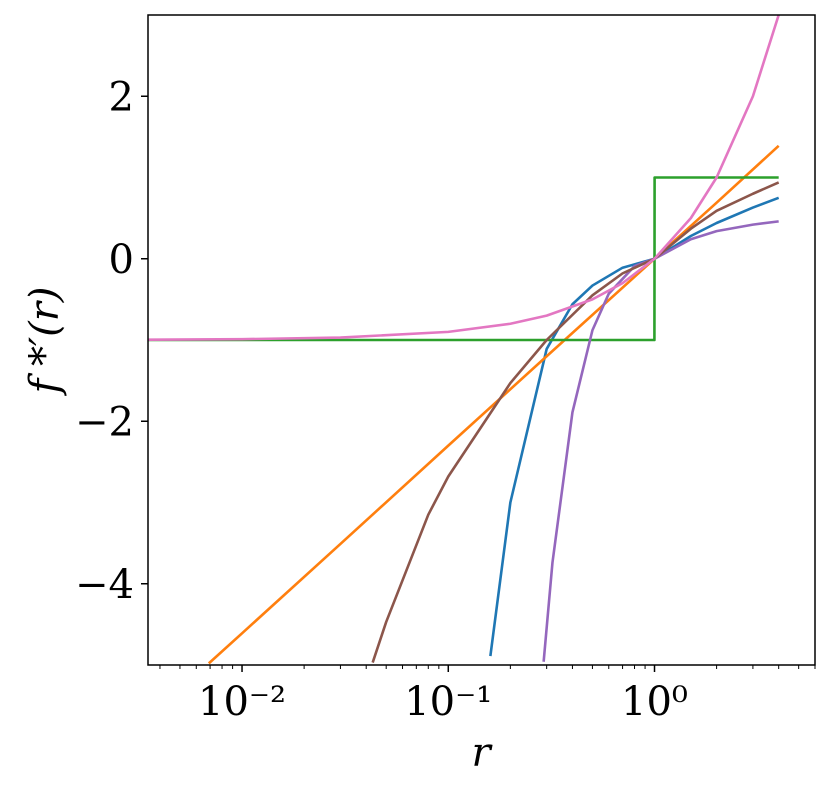  I want to click on y-tick-label: 2, so click(121, 97).